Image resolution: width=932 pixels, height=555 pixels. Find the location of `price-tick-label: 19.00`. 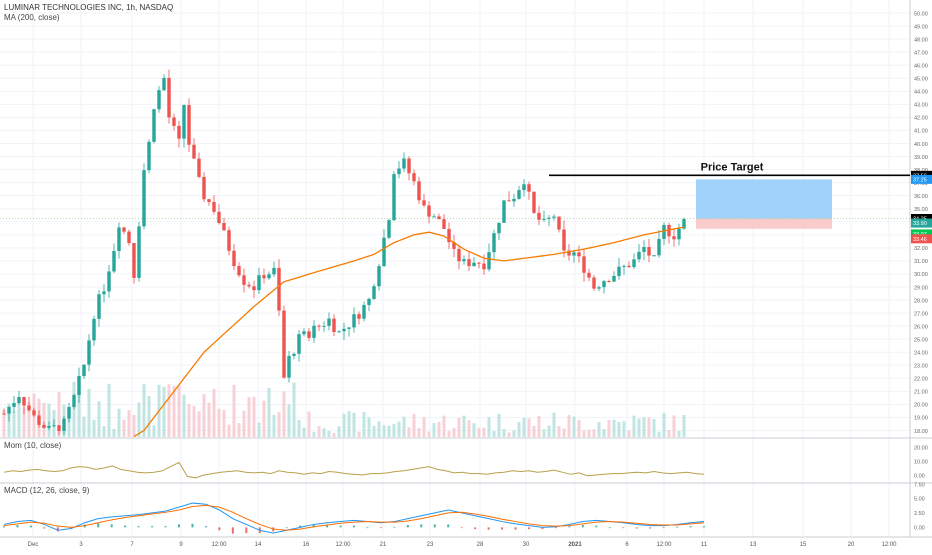

price-tick-label: 19.00 is located at coordinates (921, 419).